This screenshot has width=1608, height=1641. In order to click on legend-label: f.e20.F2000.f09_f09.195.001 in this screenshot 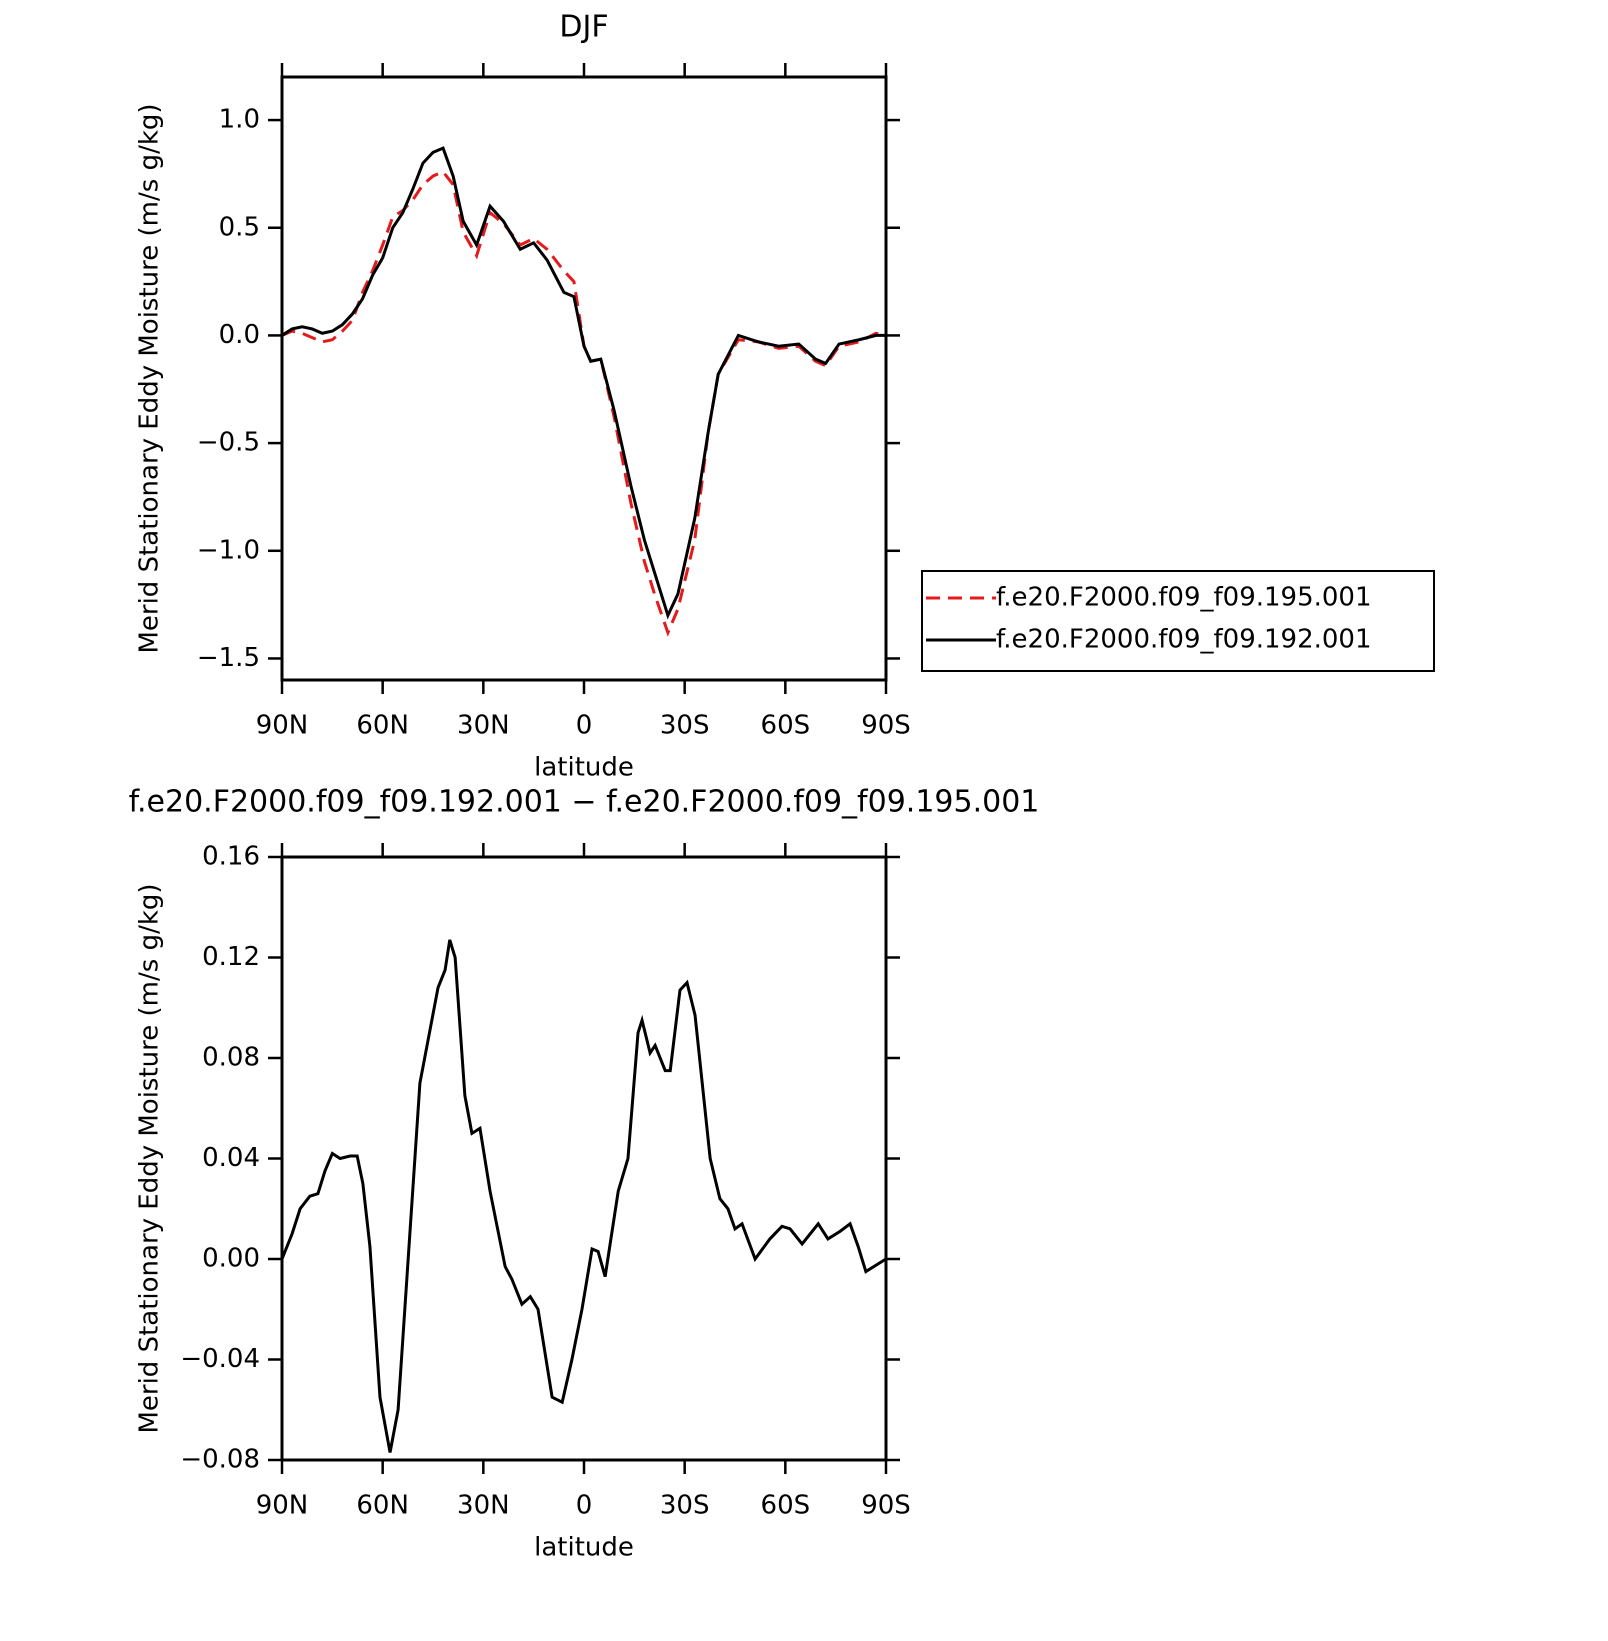, I will do `click(1184, 598)`.